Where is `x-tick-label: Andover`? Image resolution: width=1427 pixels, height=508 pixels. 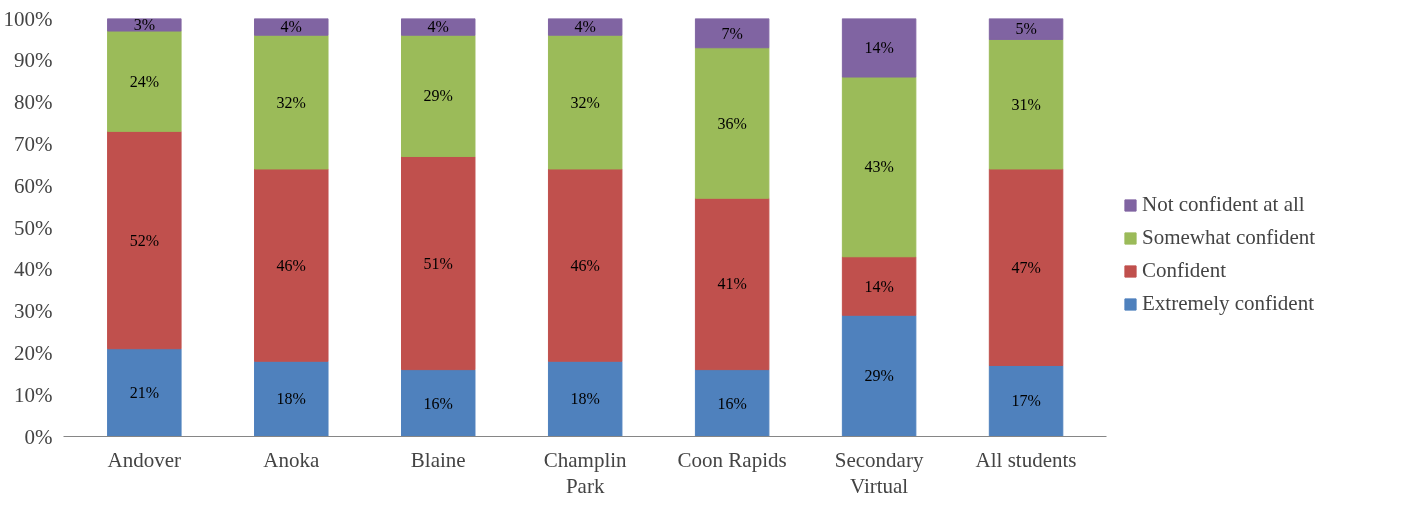
x-tick-label: Andover is located at coordinates (144, 459).